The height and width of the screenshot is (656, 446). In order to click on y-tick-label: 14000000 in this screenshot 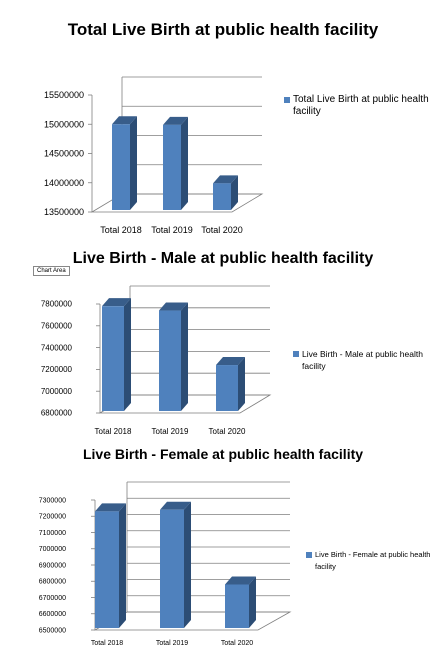, I will do `click(64, 183)`.